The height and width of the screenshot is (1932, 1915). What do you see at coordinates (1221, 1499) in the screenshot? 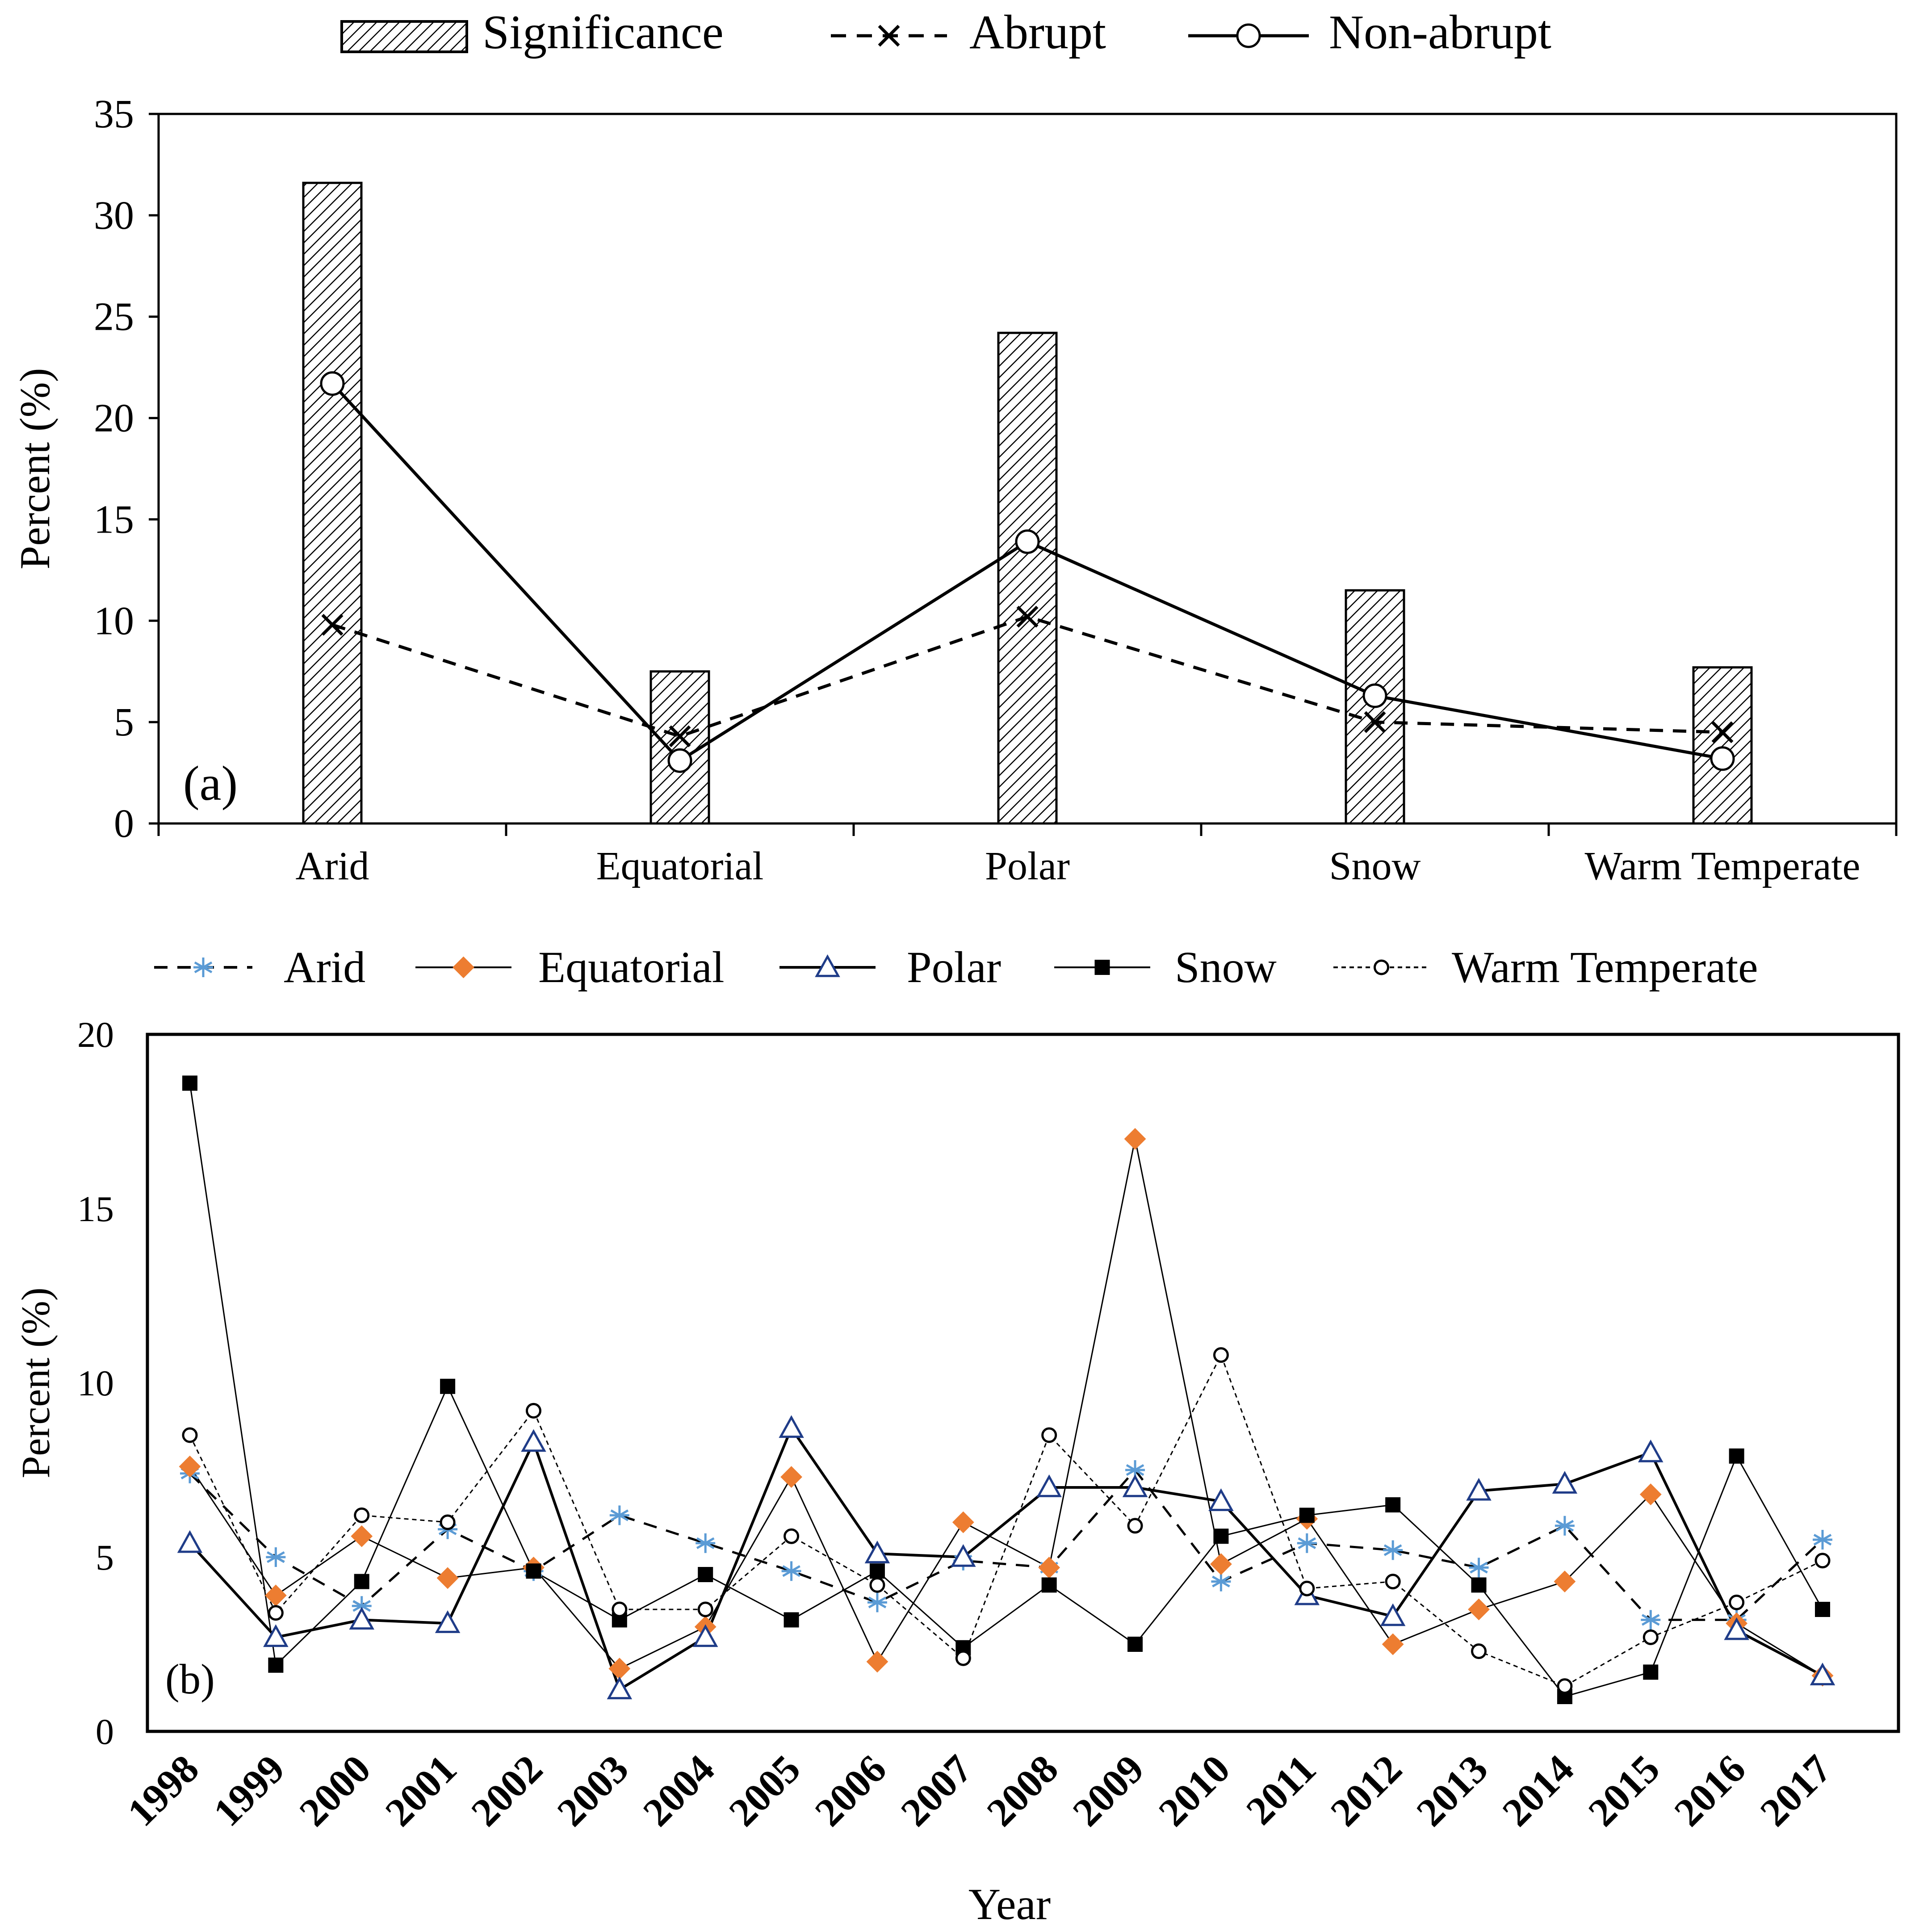
I see `point-polar-2010-shape` at bounding box center [1221, 1499].